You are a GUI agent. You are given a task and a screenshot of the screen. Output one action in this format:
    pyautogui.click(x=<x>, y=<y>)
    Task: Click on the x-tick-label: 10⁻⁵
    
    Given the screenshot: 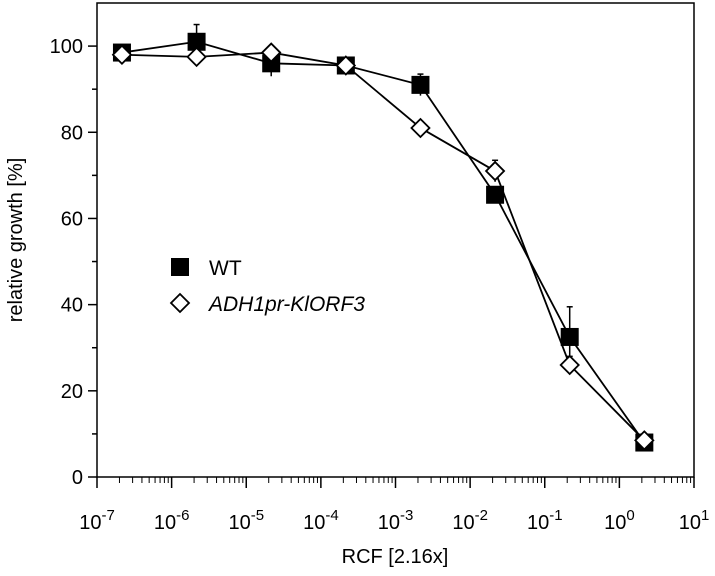 What is the action you would take?
    pyautogui.click(x=246, y=520)
    